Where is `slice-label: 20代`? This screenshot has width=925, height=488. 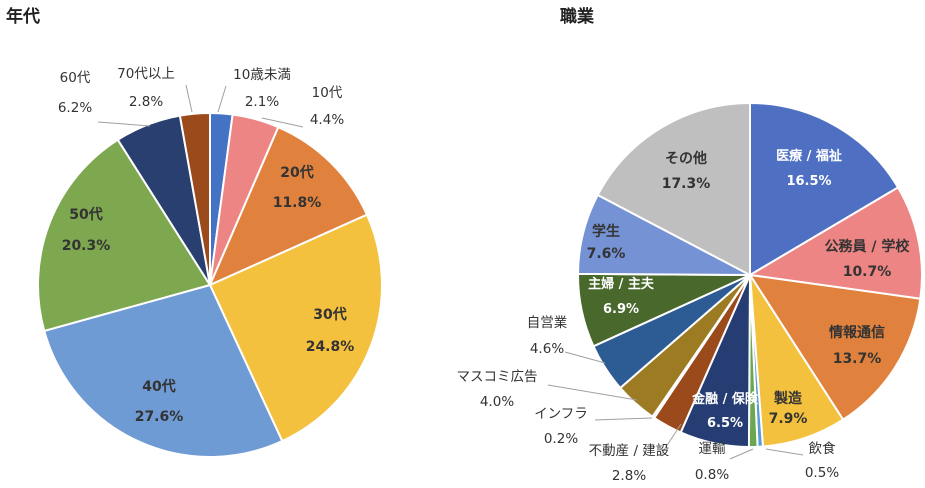 slice-label: 20代 is located at coordinates (296, 172).